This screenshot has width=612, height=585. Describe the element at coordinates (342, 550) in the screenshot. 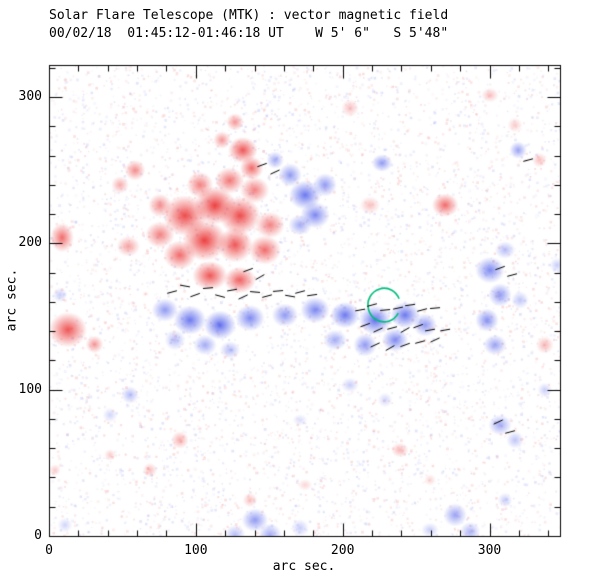

I see `x-tick-label: 200` at that location.